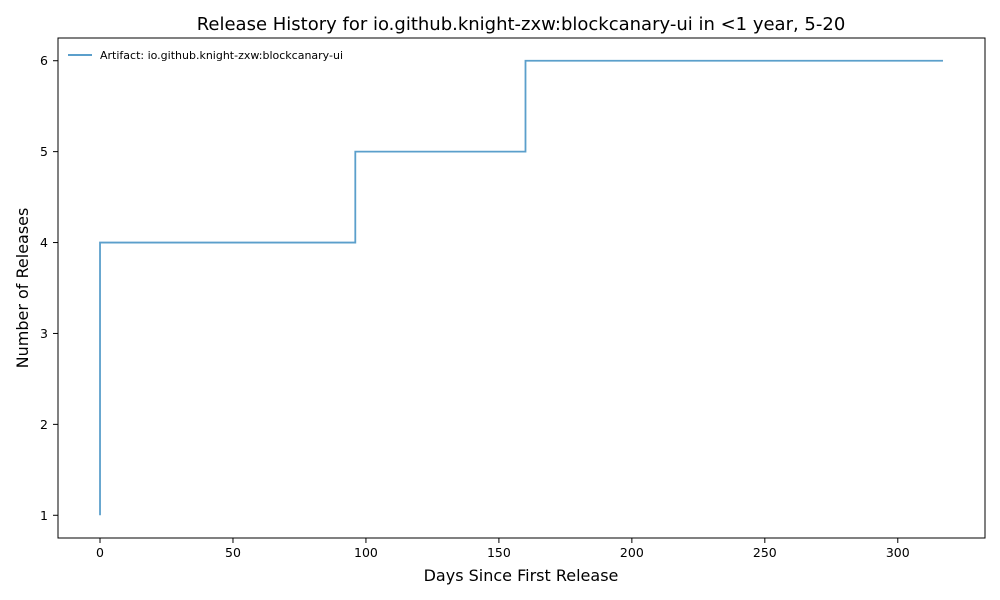 This screenshot has height=600, width=1000. Describe the element at coordinates (44, 60) in the screenshot. I see `y-tick-label: 6` at that location.